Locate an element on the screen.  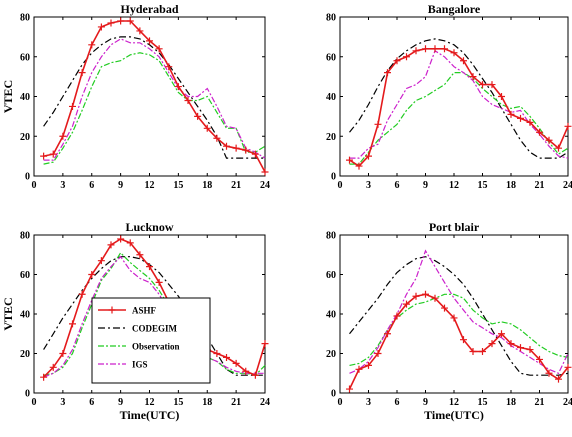
x-tick-label: 15 is located at coordinates (483, 402).